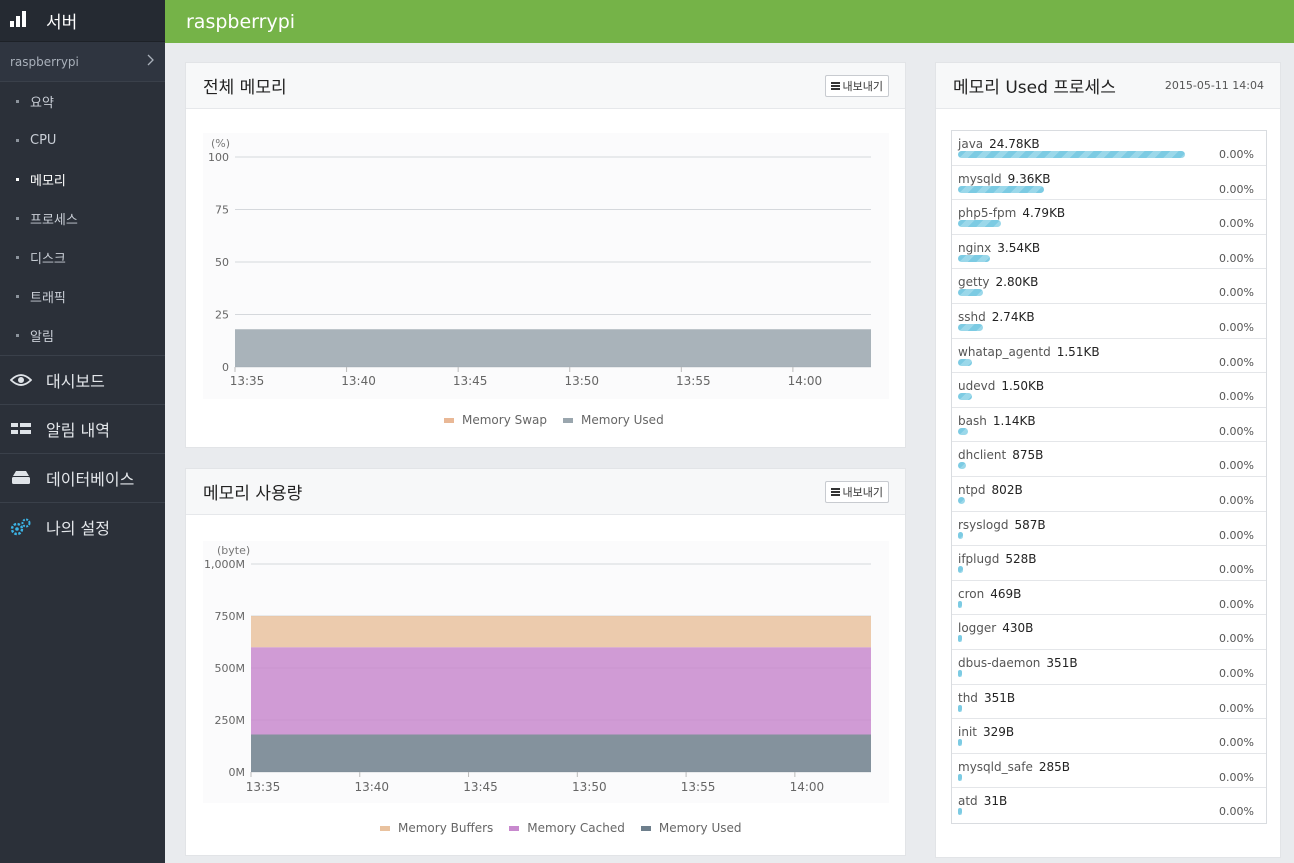  What do you see at coordinates (1014, 144) in the screenshot?
I see `process-size: 24.78KB` at bounding box center [1014, 144].